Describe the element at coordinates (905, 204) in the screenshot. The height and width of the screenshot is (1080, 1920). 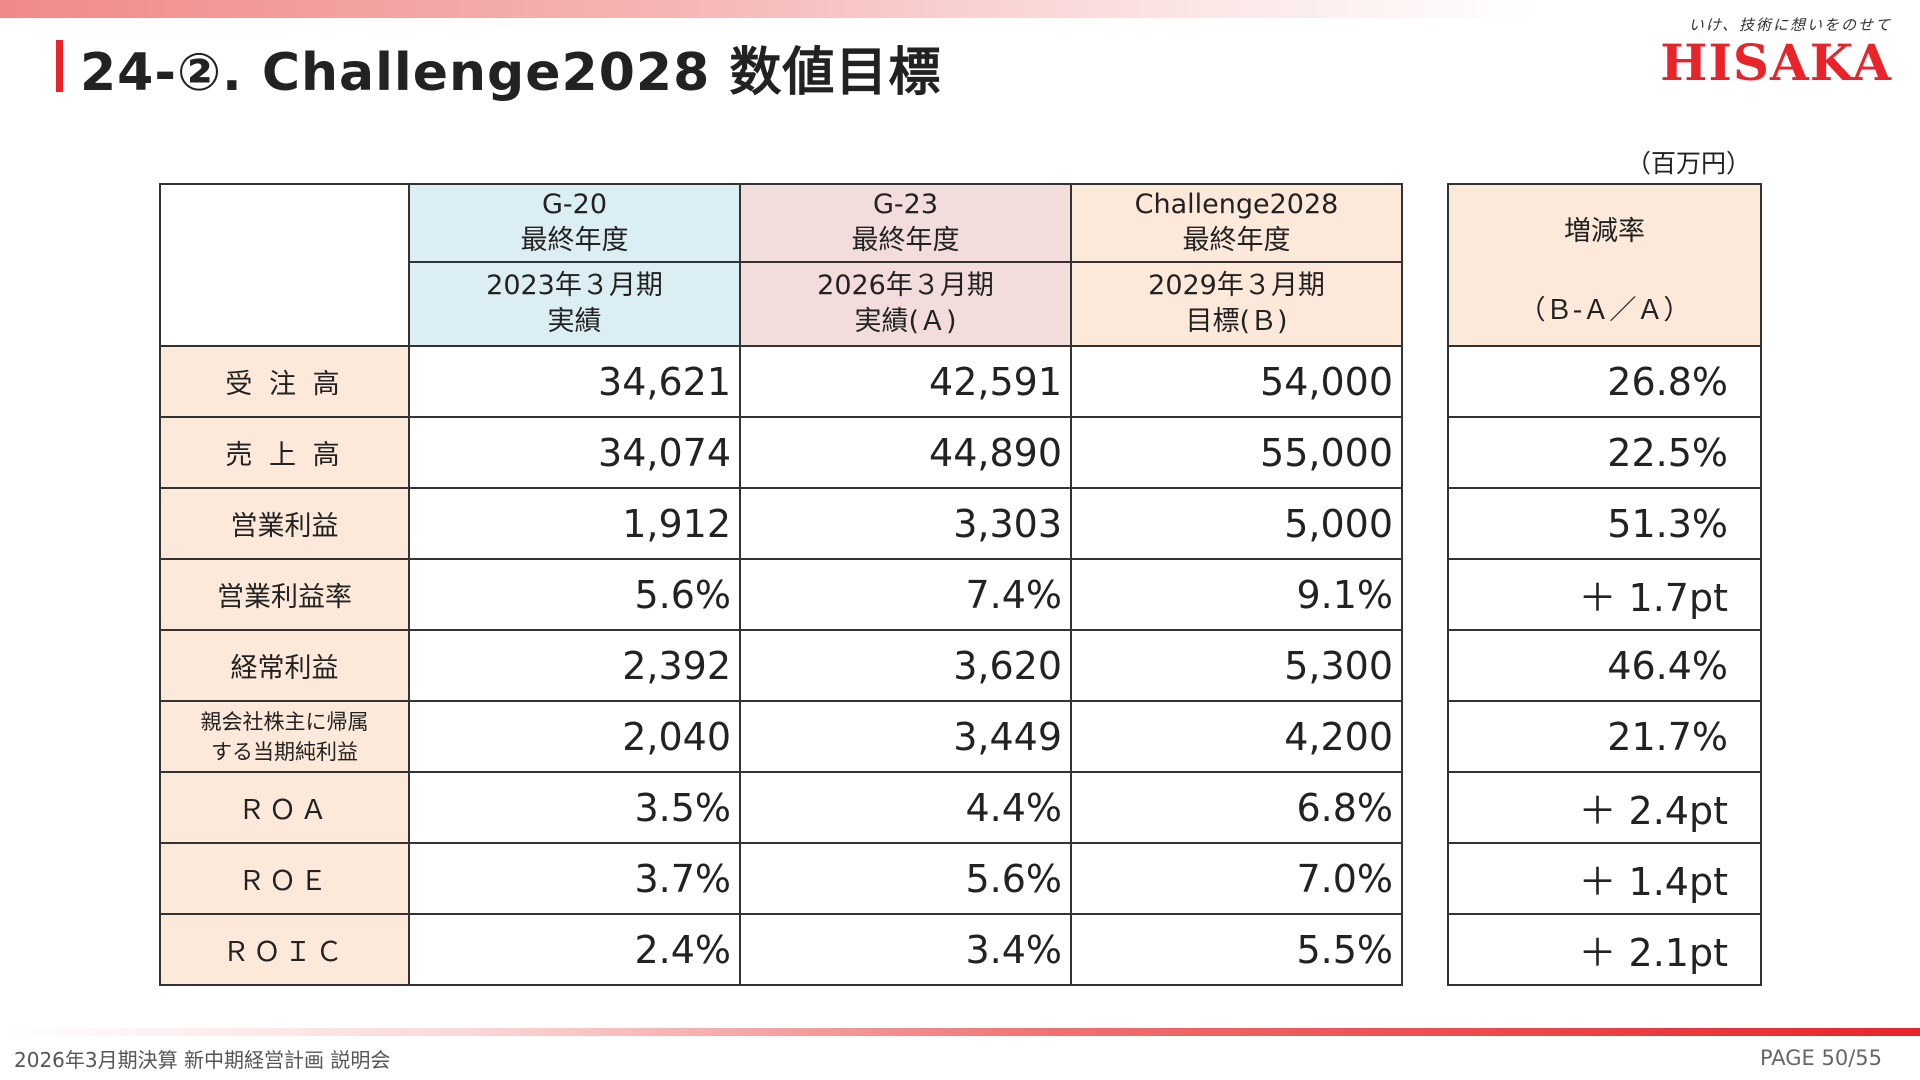
I see `header-g23-name: G-23` at that location.